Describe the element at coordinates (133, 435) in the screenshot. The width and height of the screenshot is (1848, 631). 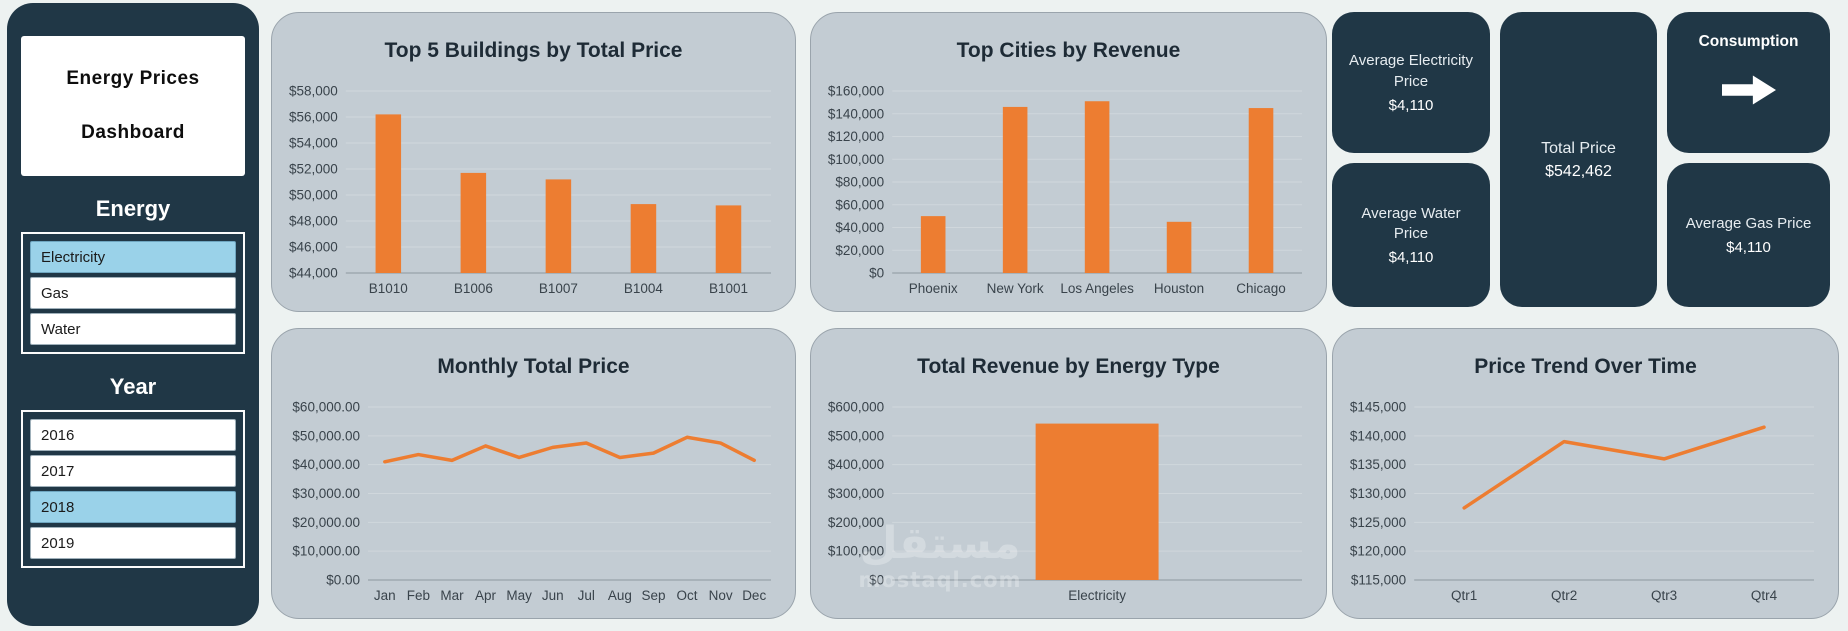
I see `year-option-2016: 2016` at that location.